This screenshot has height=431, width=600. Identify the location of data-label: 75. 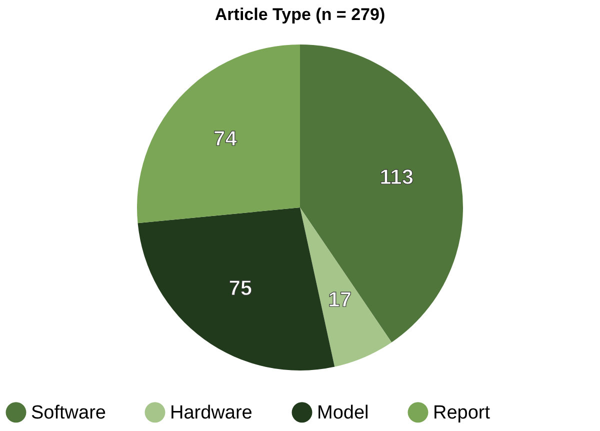
(240, 288).